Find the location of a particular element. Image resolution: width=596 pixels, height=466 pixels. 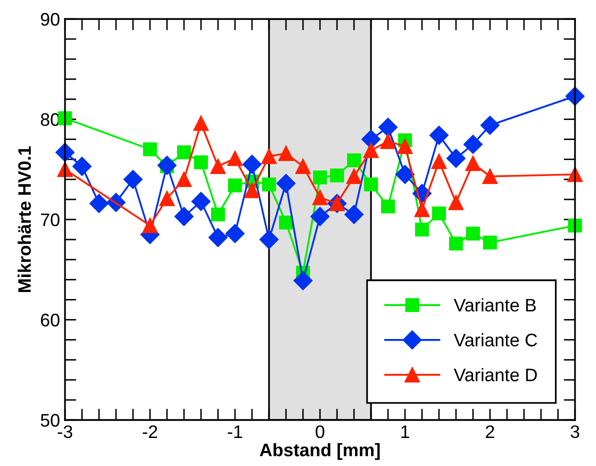

legend-label: Variante B is located at coordinates (495, 305).